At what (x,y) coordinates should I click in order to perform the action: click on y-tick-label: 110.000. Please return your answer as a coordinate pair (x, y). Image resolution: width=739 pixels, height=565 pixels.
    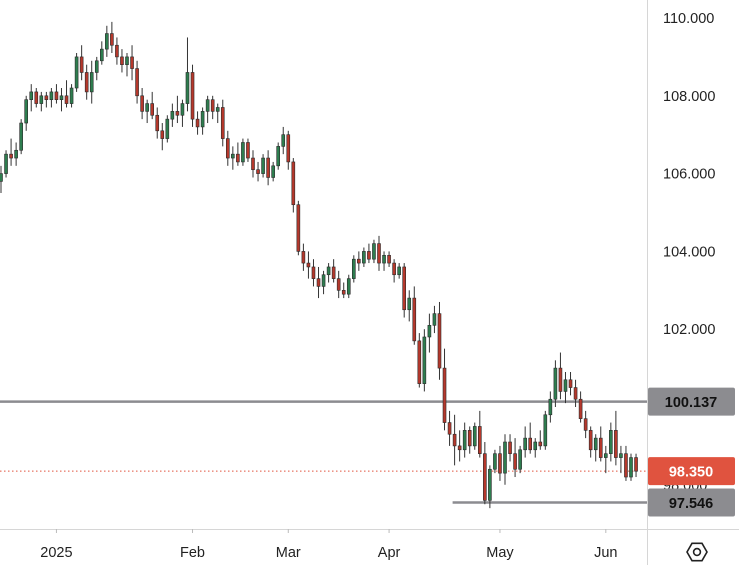
    Looking at the image, I should click on (688, 19).